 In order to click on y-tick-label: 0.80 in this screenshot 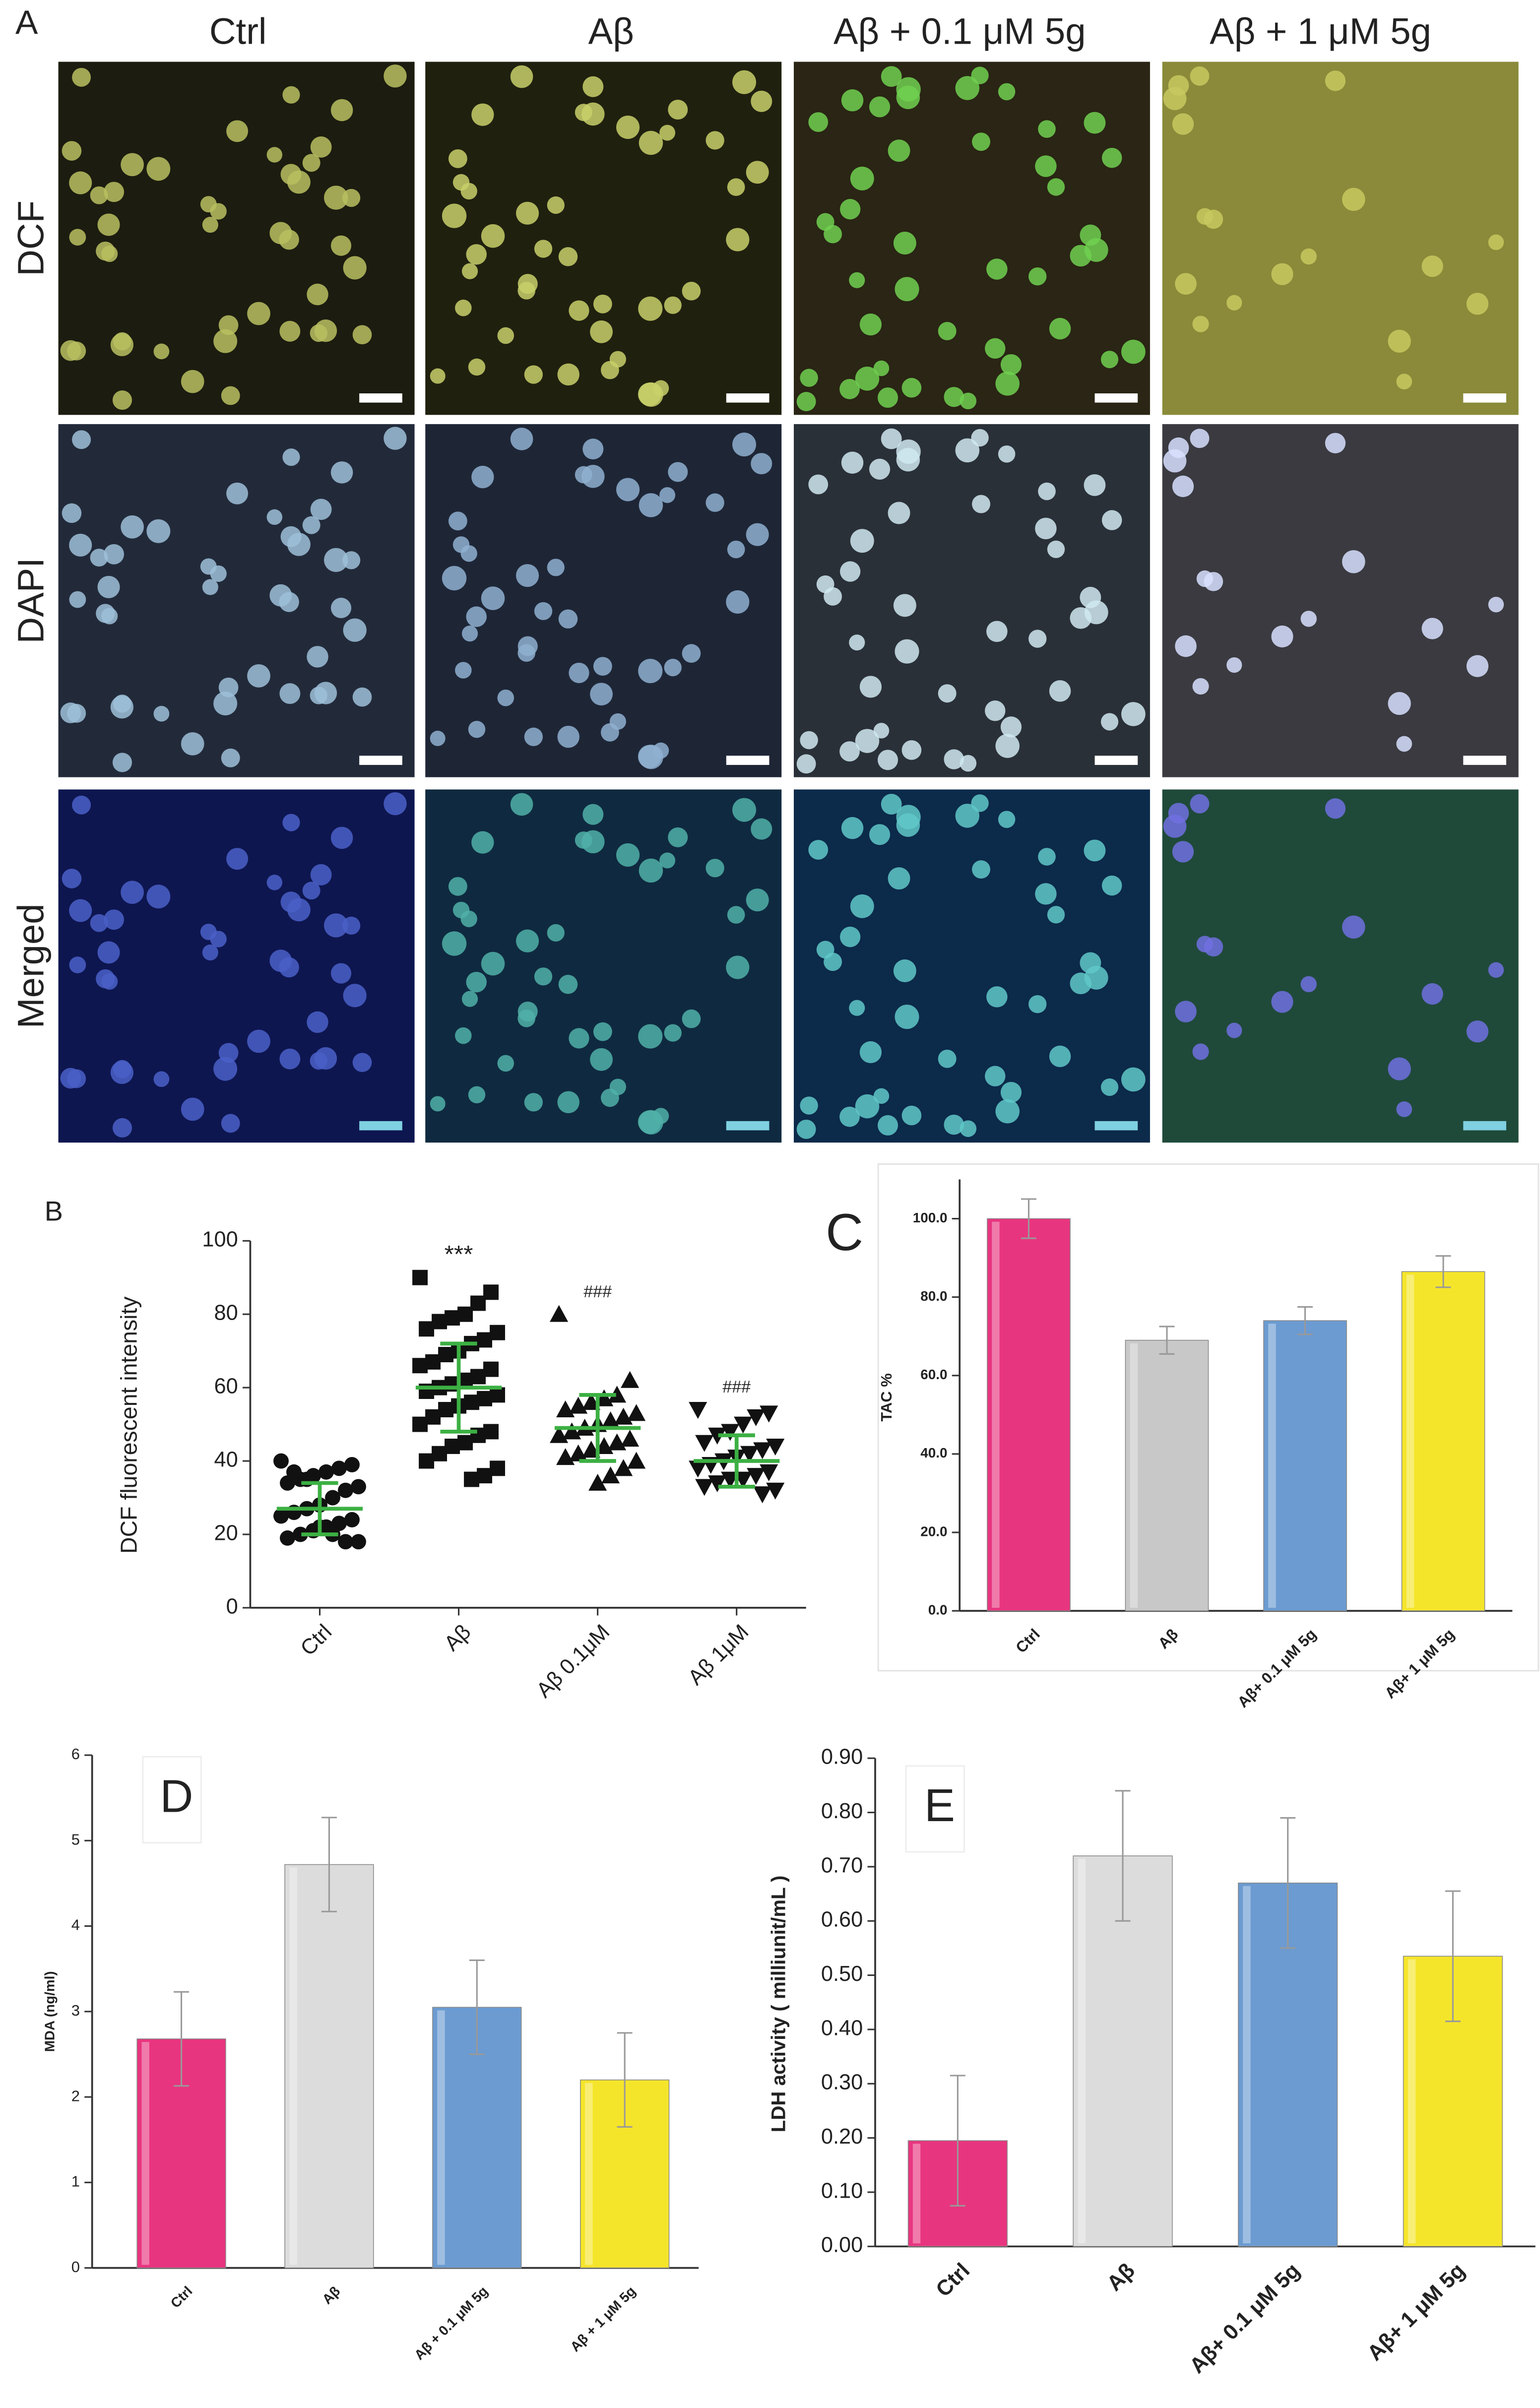, I will do `click(842, 1811)`.